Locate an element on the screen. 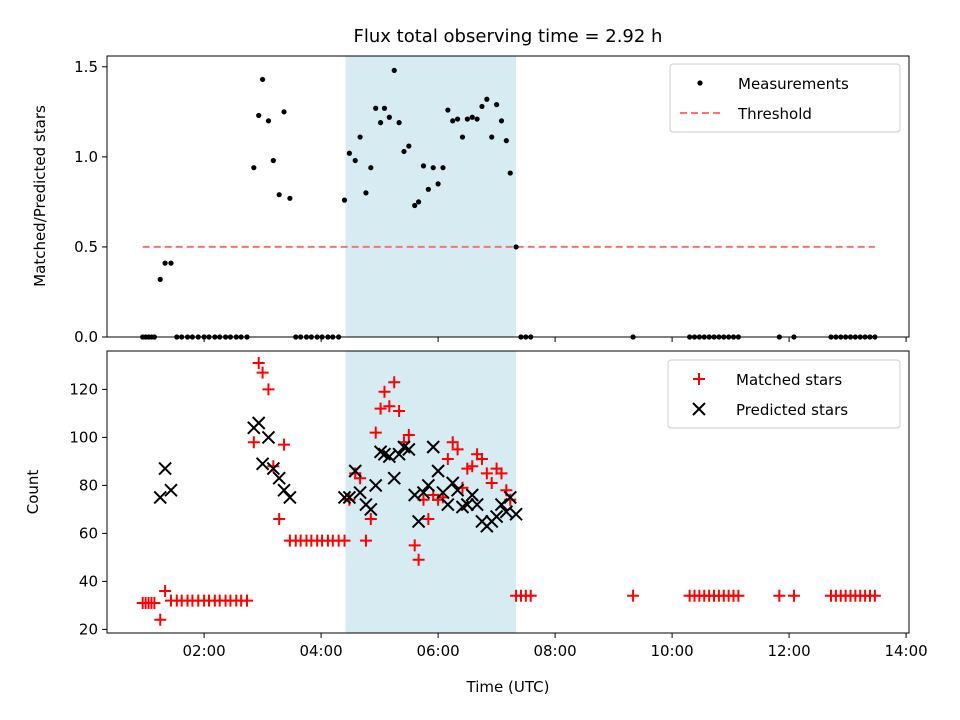 Image resolution: width=960 pixels, height=720 pixels. count-shaded-interval is located at coordinates (431, 492).